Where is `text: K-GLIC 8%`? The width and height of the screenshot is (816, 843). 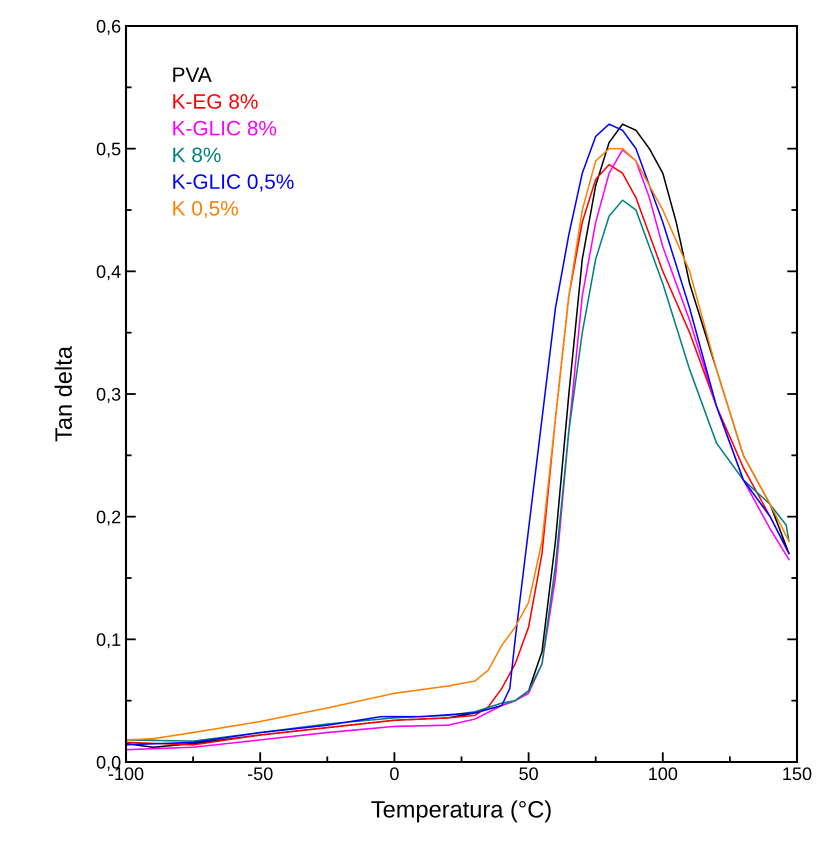 text: K-GLIC 8% is located at coordinates (224, 128).